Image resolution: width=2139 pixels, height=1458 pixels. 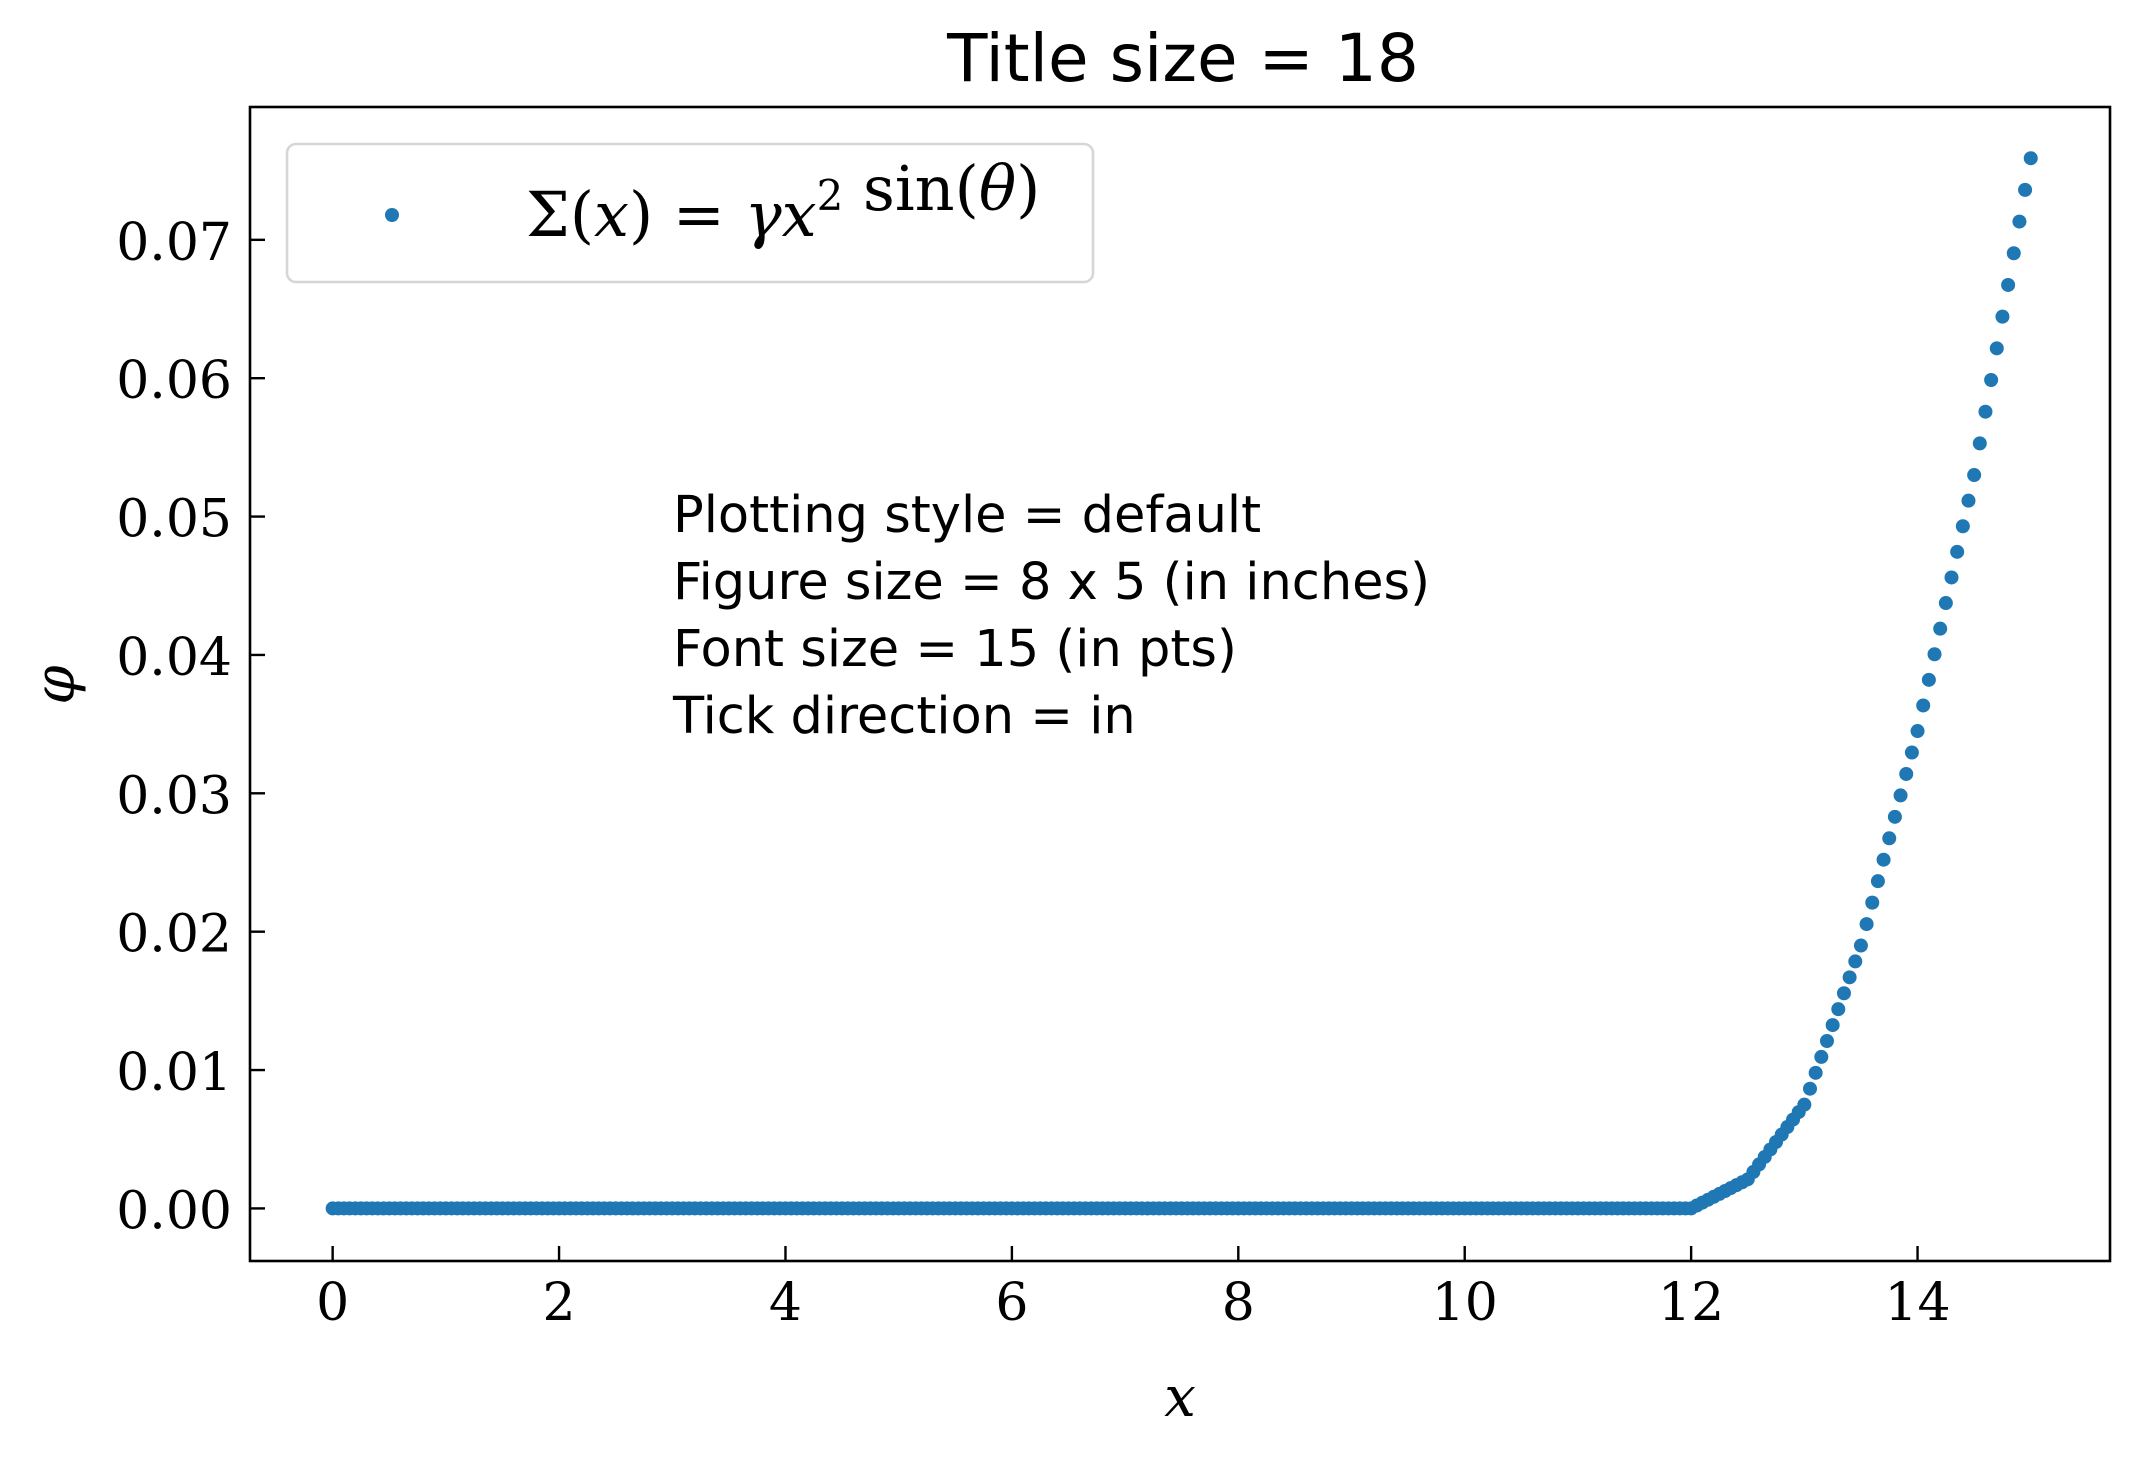 I want to click on legend-label-part: x, so click(x=611, y=214).